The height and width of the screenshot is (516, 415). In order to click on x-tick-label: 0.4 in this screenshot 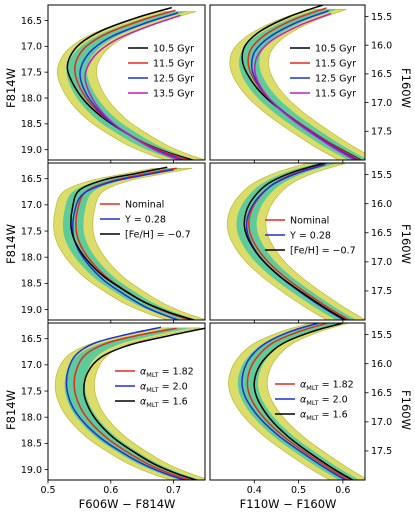, I will do `click(254, 490)`.